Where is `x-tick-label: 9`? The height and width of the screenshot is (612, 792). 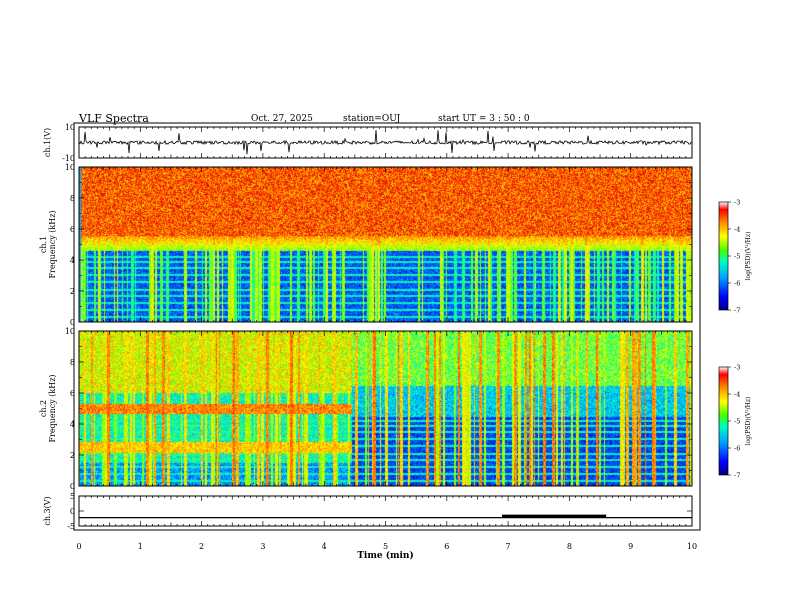 x-tick-label: 9 is located at coordinates (630, 546).